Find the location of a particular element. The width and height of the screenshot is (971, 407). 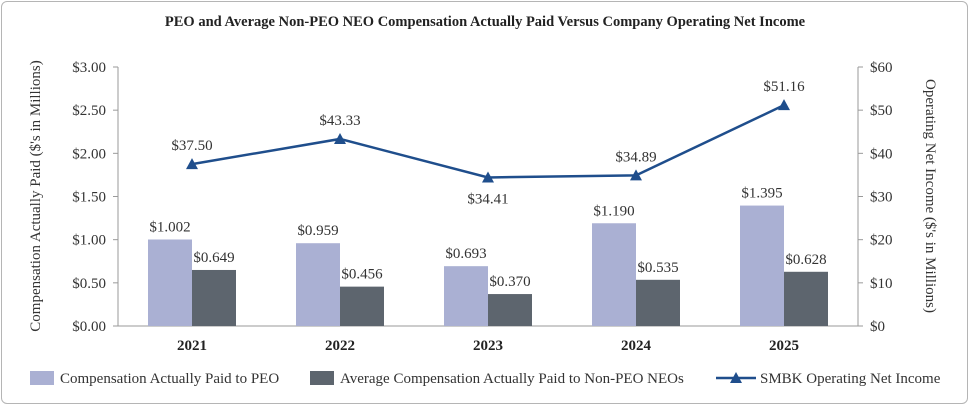

net-income-line is located at coordinates (488, 141).